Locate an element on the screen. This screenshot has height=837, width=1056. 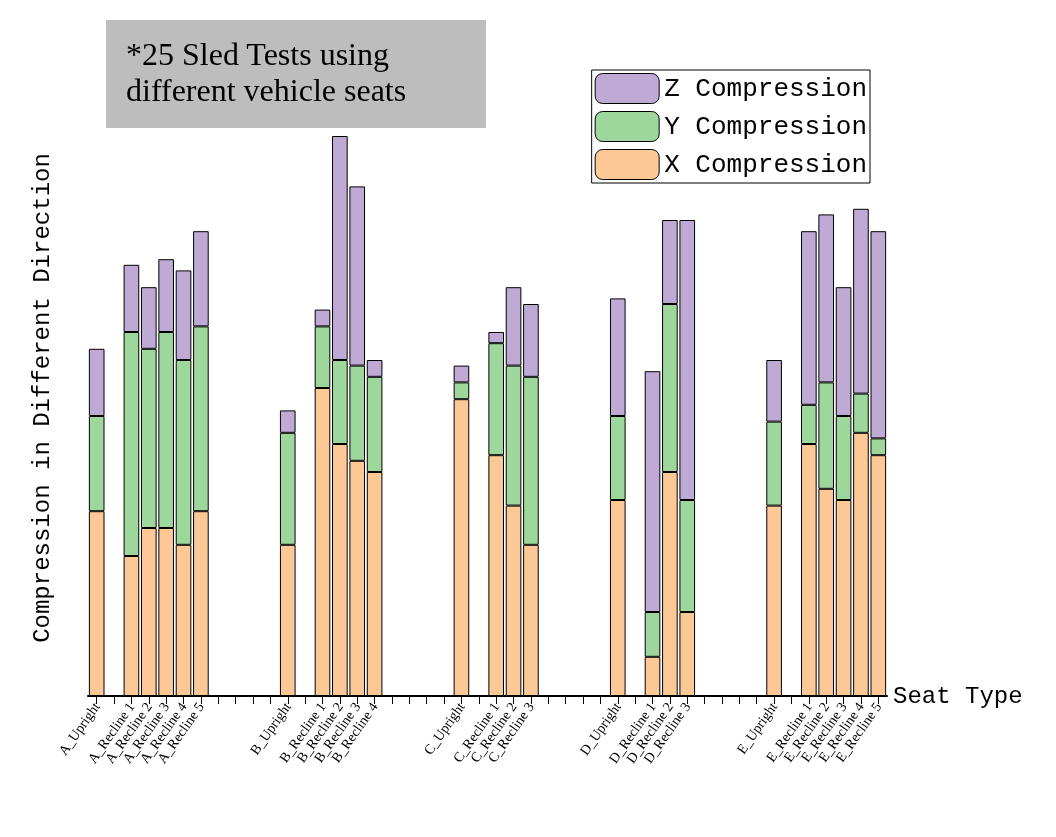
x-axis-title: Seat Type is located at coordinates (958, 696).